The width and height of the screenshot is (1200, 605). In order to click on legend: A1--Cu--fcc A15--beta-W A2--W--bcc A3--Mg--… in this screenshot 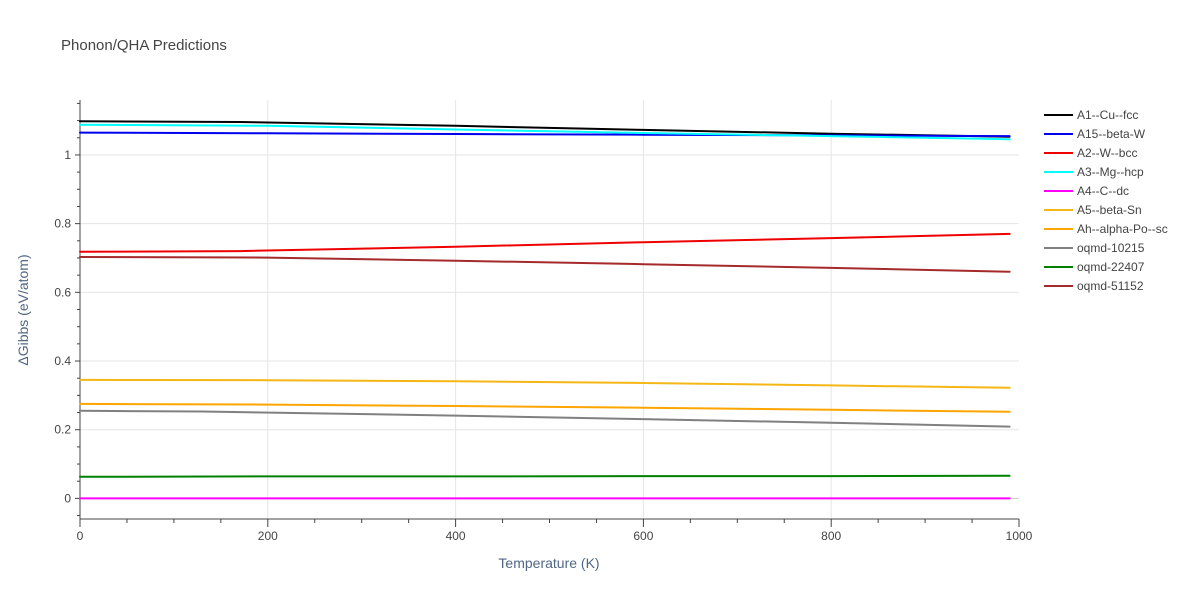, I will do `click(1106, 200)`.